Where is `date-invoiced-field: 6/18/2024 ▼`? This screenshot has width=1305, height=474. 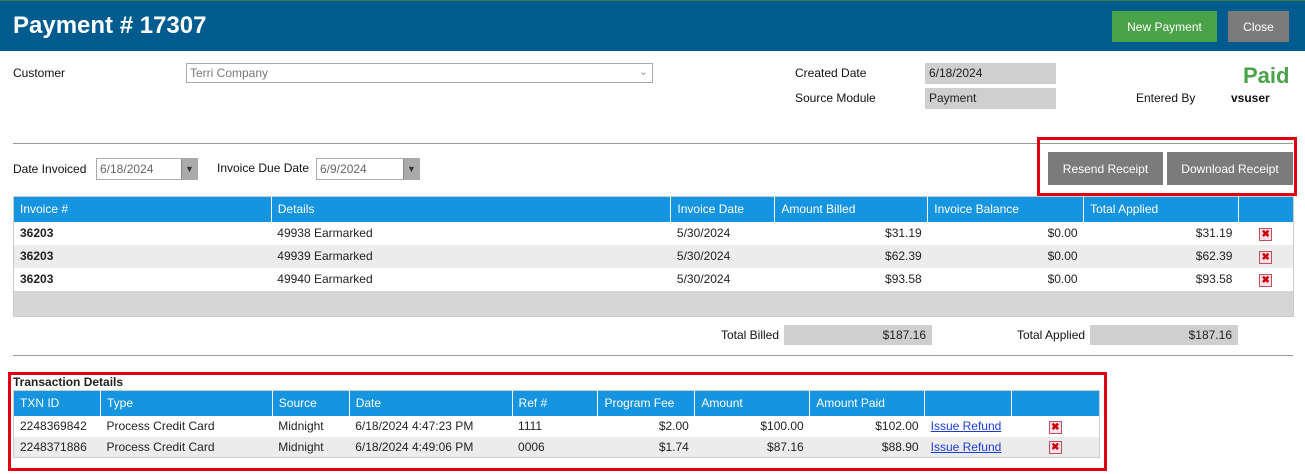
date-invoiced-field: 6/18/2024 ▼ is located at coordinates (147, 169).